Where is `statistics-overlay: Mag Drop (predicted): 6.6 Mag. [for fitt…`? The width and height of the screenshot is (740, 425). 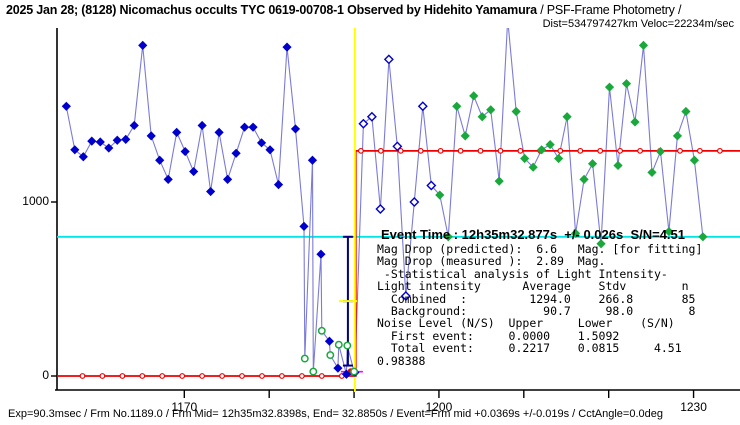 statistics-overlay: Mag Drop (predicted): 6.6 Mag. [for fitt… is located at coordinates (557, 305).